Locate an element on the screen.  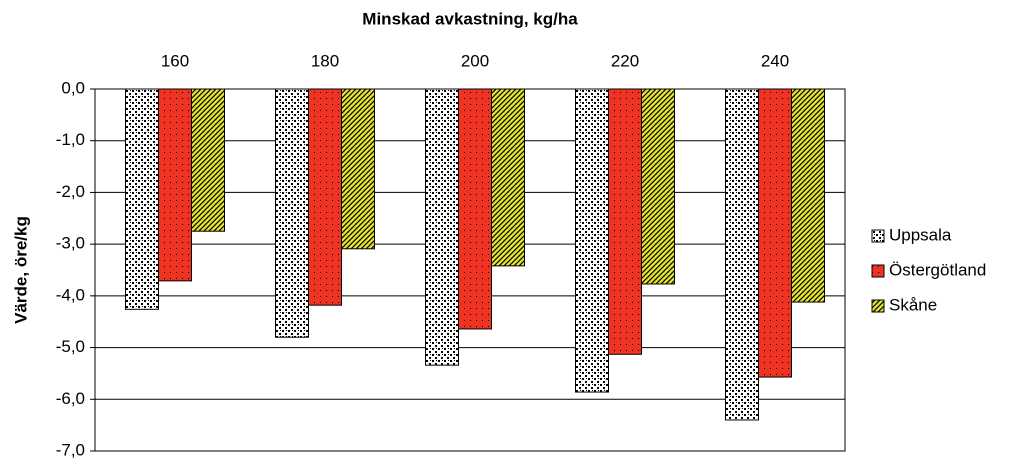
chart-title: Minskad avkastning, kg/ha is located at coordinates (470, 18).